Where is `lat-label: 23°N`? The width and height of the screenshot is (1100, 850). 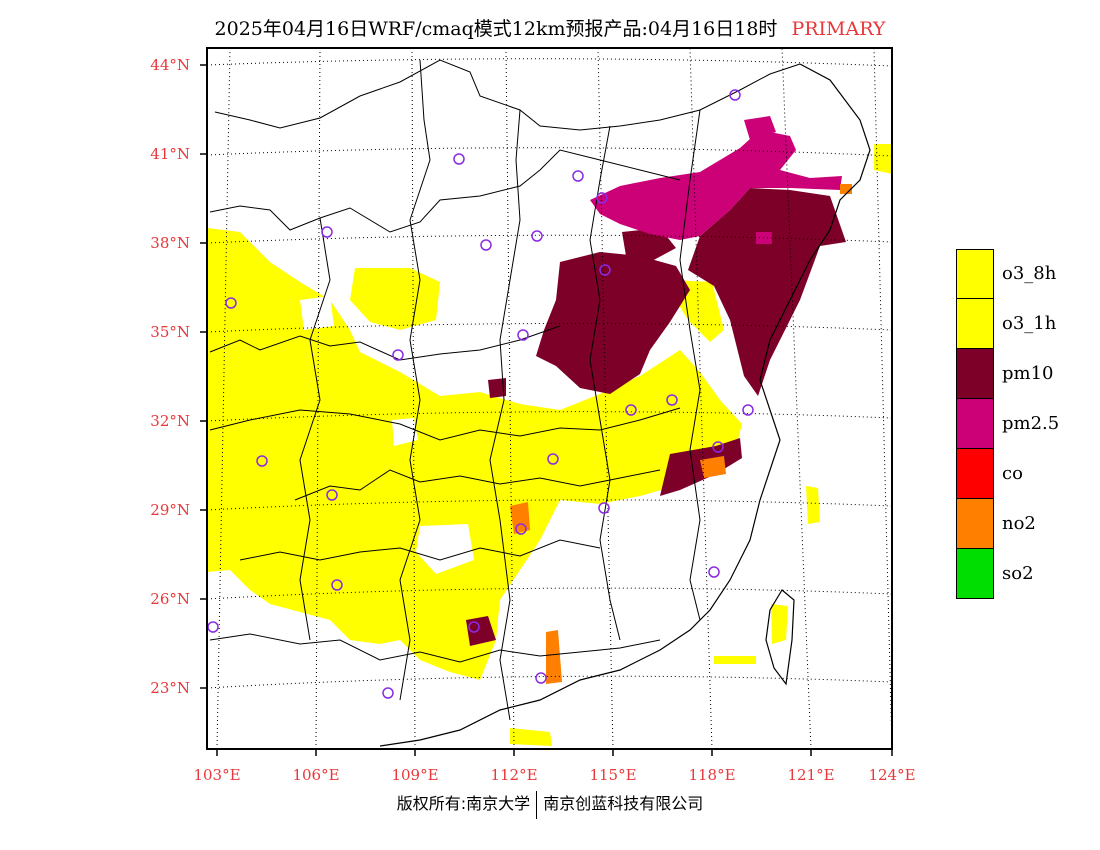 lat-label: 23°N is located at coordinates (170, 688).